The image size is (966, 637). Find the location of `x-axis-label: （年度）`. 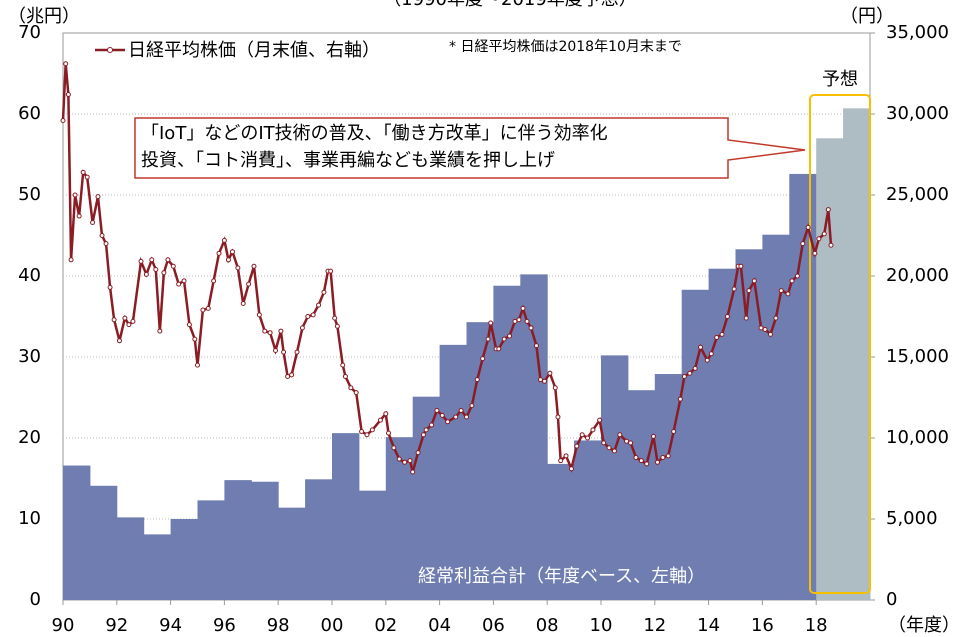

x-axis-label: （年度） is located at coordinates (924, 625).